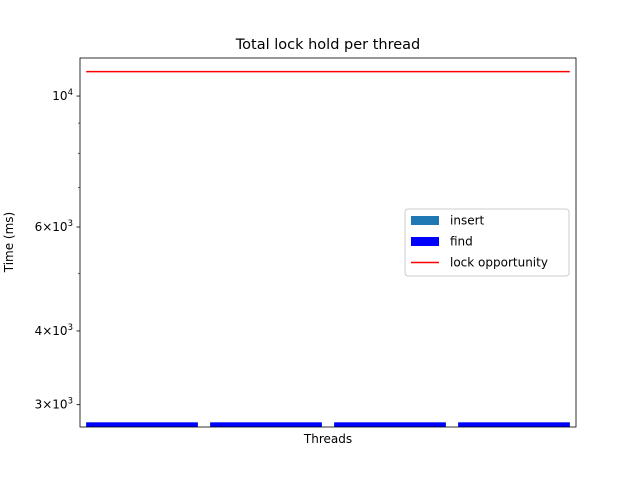  What do you see at coordinates (54, 226) in the screenshot?
I see `y-tick-label: 6×103` at bounding box center [54, 226].